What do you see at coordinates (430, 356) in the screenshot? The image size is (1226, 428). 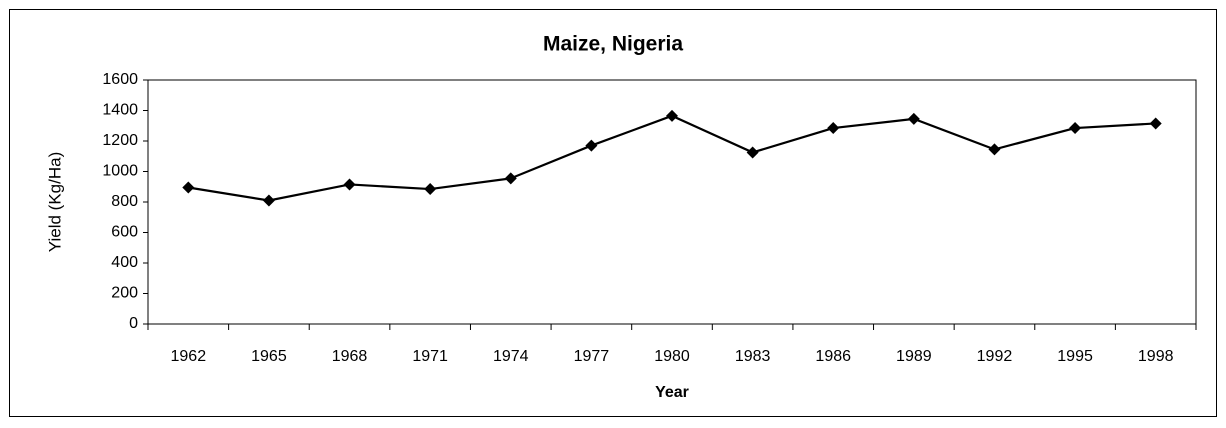 I see `x-tick-label: 1971` at bounding box center [430, 356].